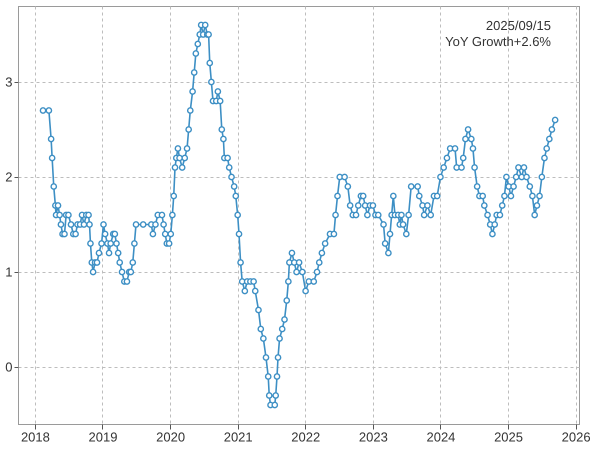 This screenshot has height=450, width=600. What do you see at coordinates (373, 437) in the screenshot?
I see `x-tick-label: 2023` at bounding box center [373, 437].